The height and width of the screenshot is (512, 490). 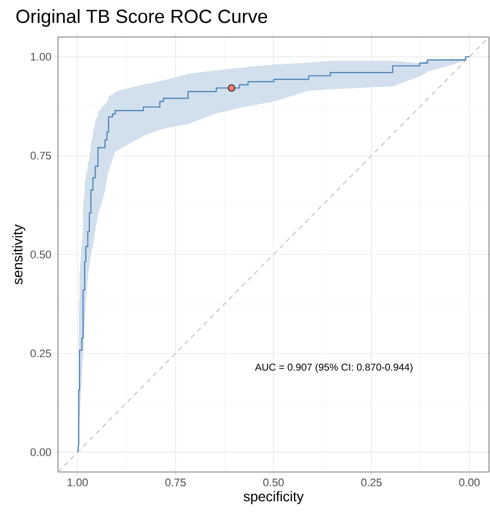 I want to click on y-tick-label: 0.75, so click(x=41, y=156).